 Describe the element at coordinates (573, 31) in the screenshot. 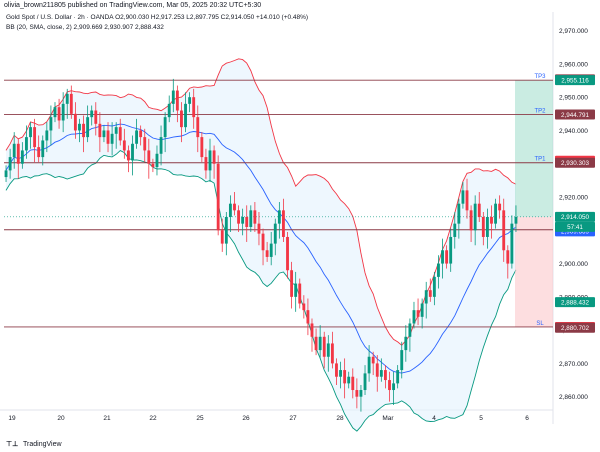

I see `y-tick-label: 2,970.000` at that location.